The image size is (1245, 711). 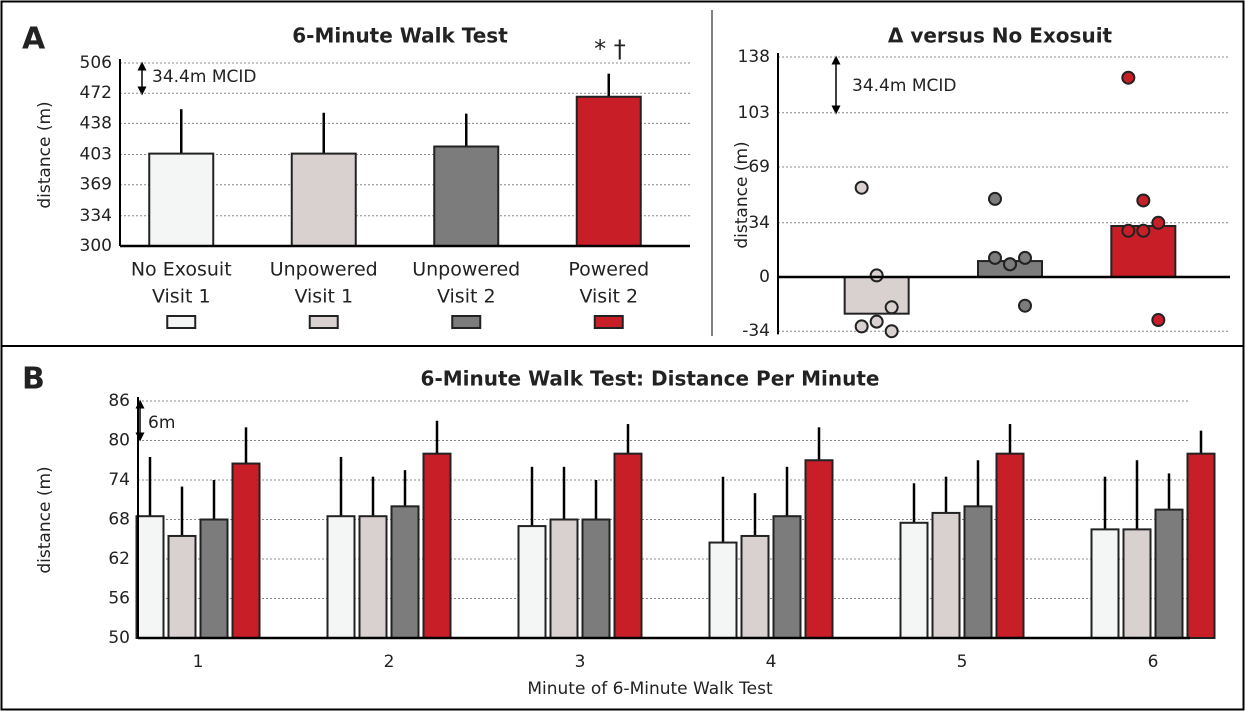 What do you see at coordinates (96, 216) in the screenshot?
I see `y-tick-label: 334` at bounding box center [96, 216].